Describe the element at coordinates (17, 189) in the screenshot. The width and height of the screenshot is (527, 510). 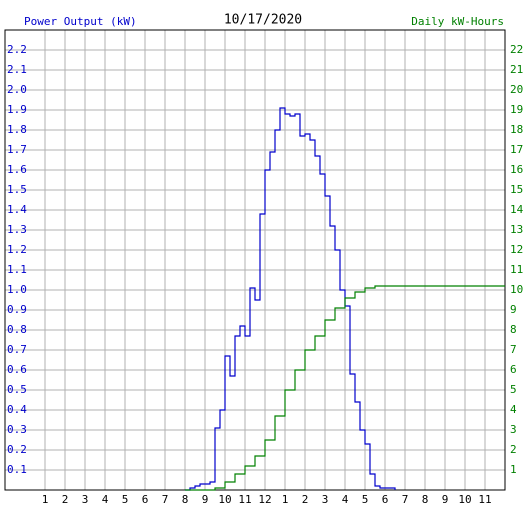
I see `y-tick-label: 1.5` at that location.